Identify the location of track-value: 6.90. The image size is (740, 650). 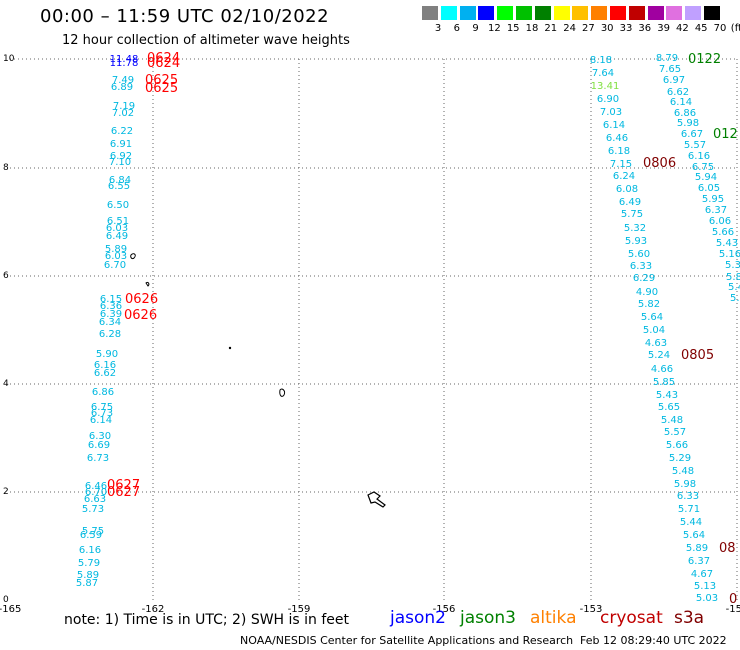
(608, 99).